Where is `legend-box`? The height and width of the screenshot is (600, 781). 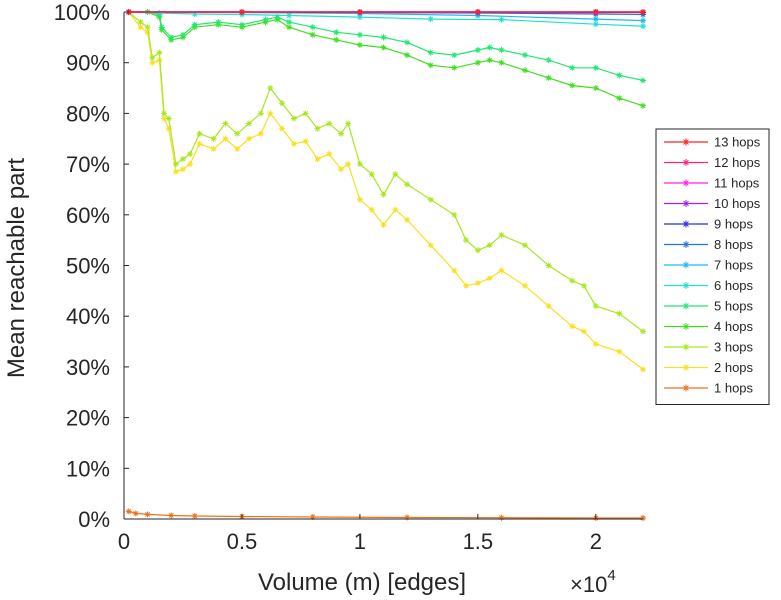
legend-box is located at coordinates (712, 266).